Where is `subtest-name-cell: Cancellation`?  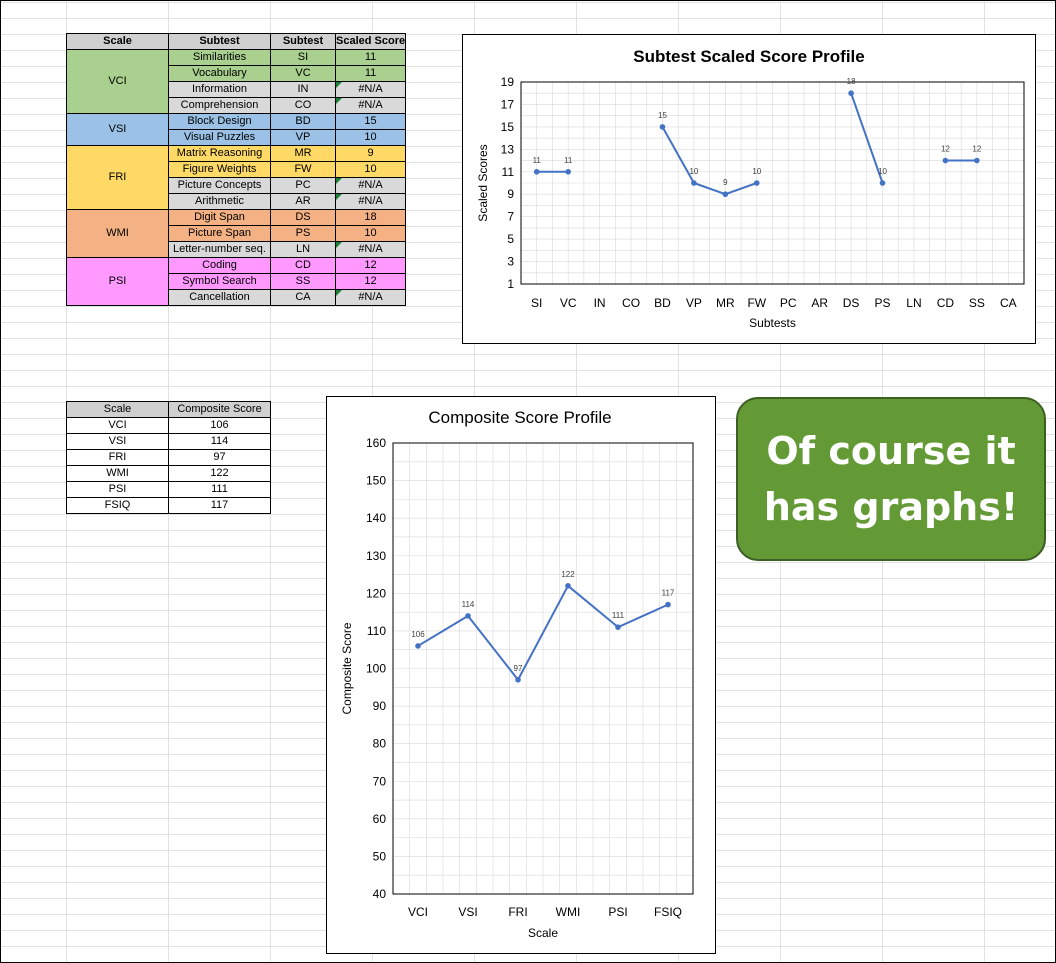 subtest-name-cell: Cancellation is located at coordinates (219, 297).